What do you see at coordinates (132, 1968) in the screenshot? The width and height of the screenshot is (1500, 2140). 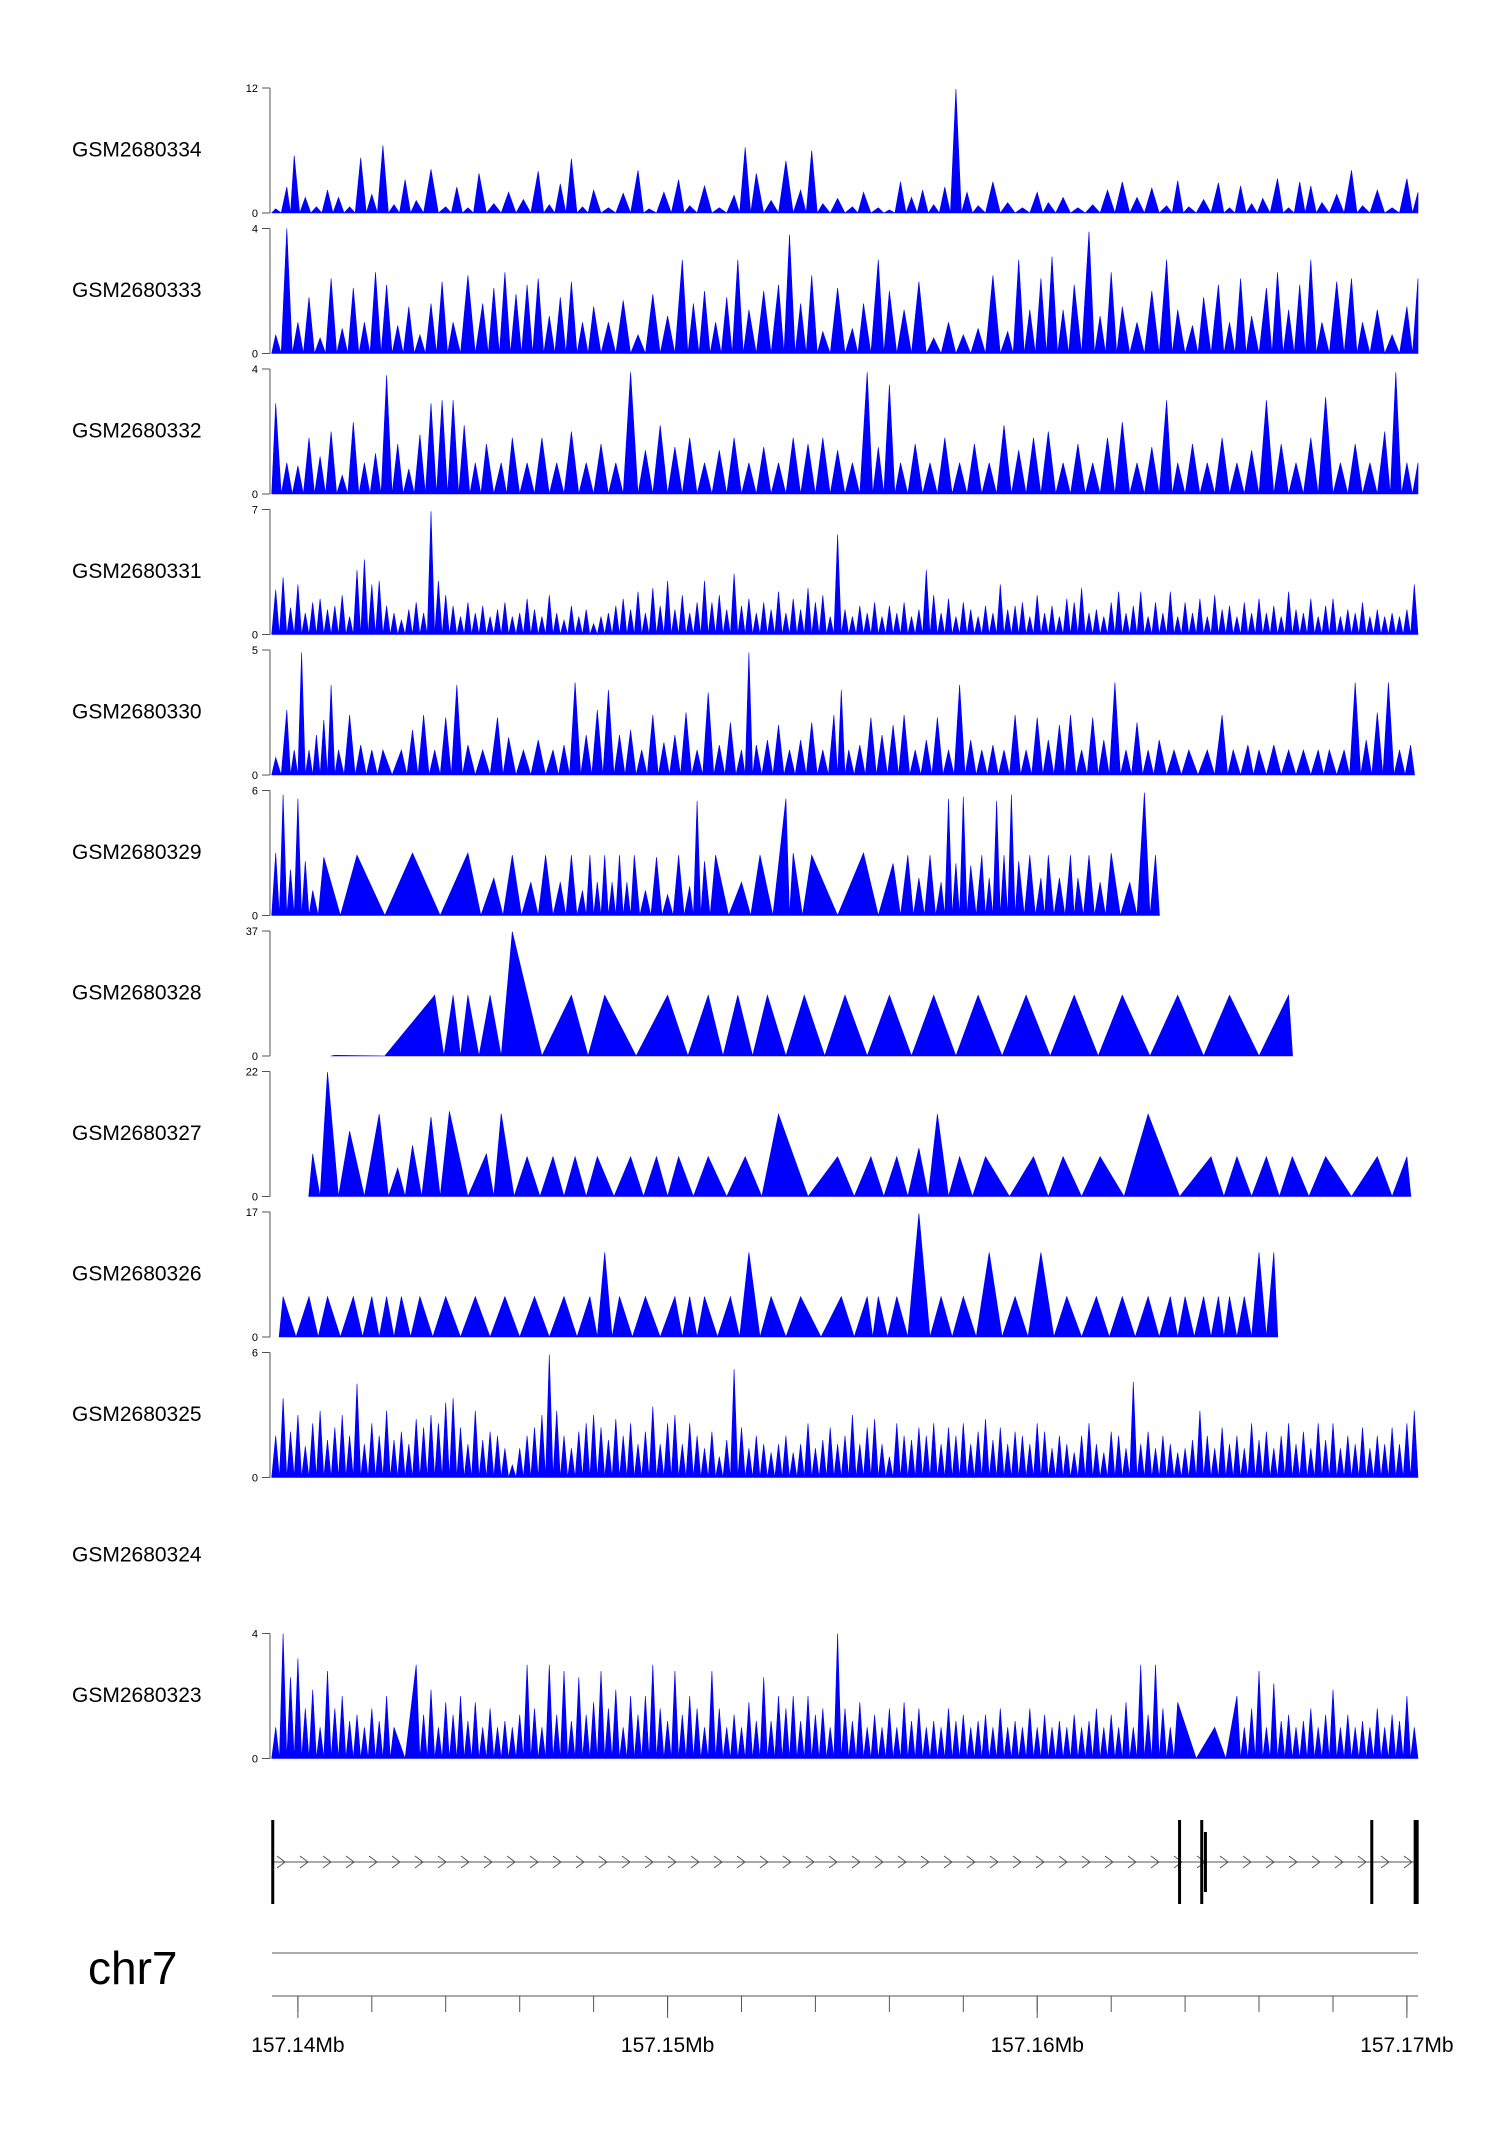 I see `chromosome-label: chr7` at bounding box center [132, 1968].